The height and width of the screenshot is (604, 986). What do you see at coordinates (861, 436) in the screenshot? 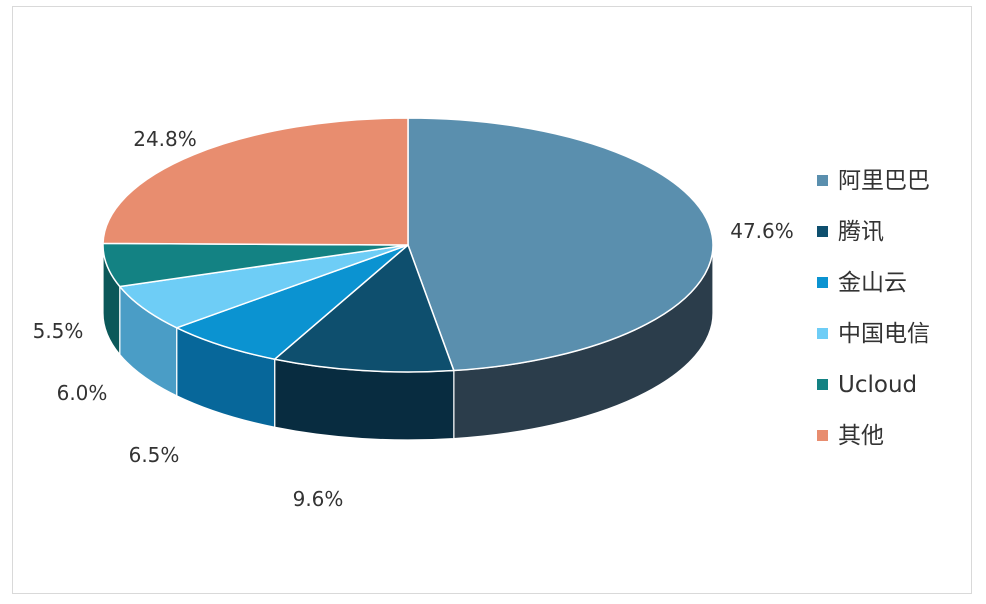
I see `legend-label-5: 其他` at bounding box center [861, 436].